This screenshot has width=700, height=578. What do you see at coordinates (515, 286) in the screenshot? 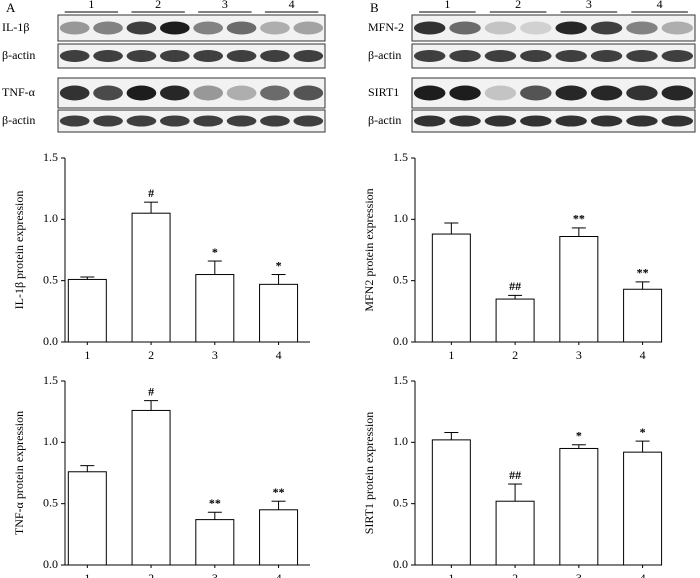
I see `significance-mark: ##` at bounding box center [515, 286].